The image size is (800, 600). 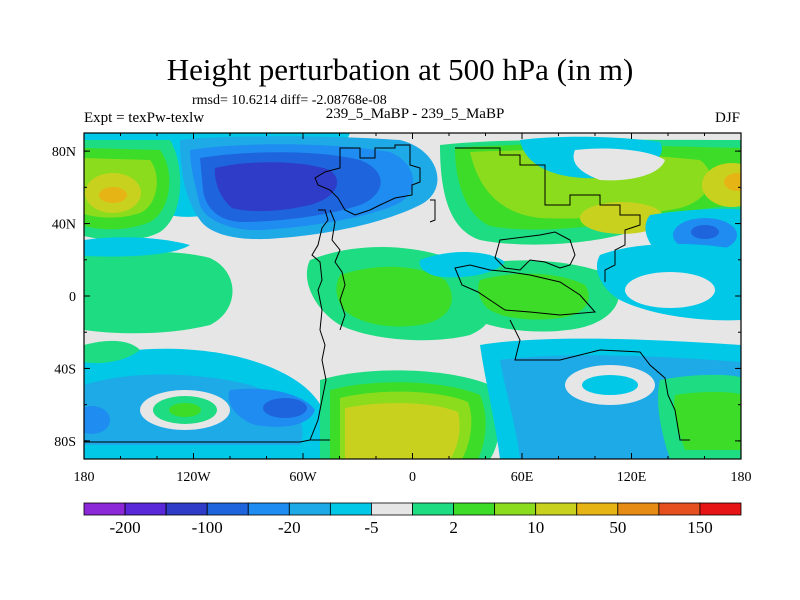 I want to click on y-tick-label: 40N, so click(x=64, y=225).